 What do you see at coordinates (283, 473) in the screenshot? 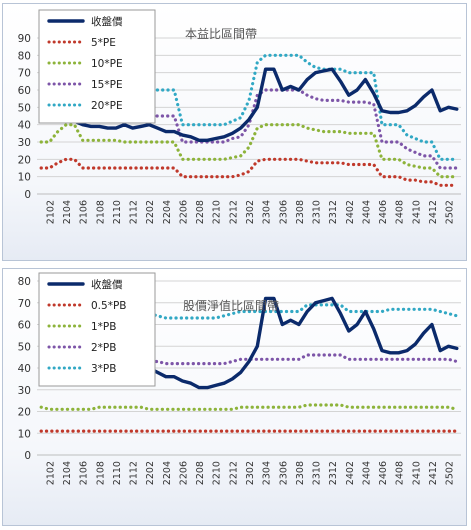
I see `chart1-x-tick-label: 2306` at bounding box center [283, 473].